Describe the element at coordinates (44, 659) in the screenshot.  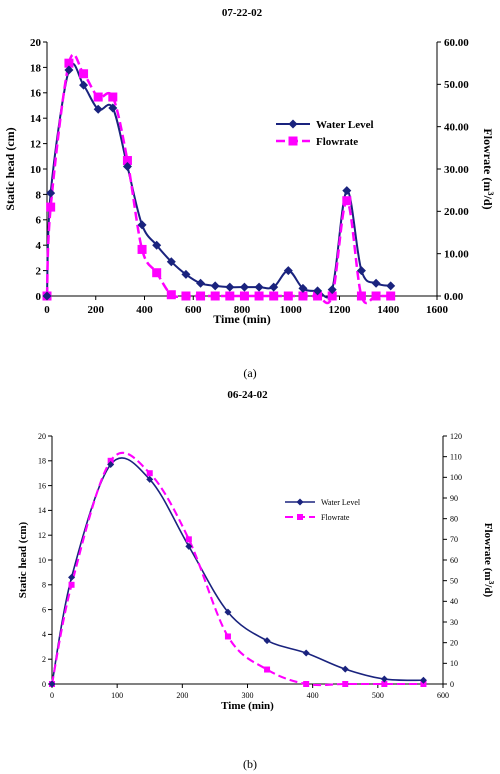
I see `y-tick-label: 2` at that location.